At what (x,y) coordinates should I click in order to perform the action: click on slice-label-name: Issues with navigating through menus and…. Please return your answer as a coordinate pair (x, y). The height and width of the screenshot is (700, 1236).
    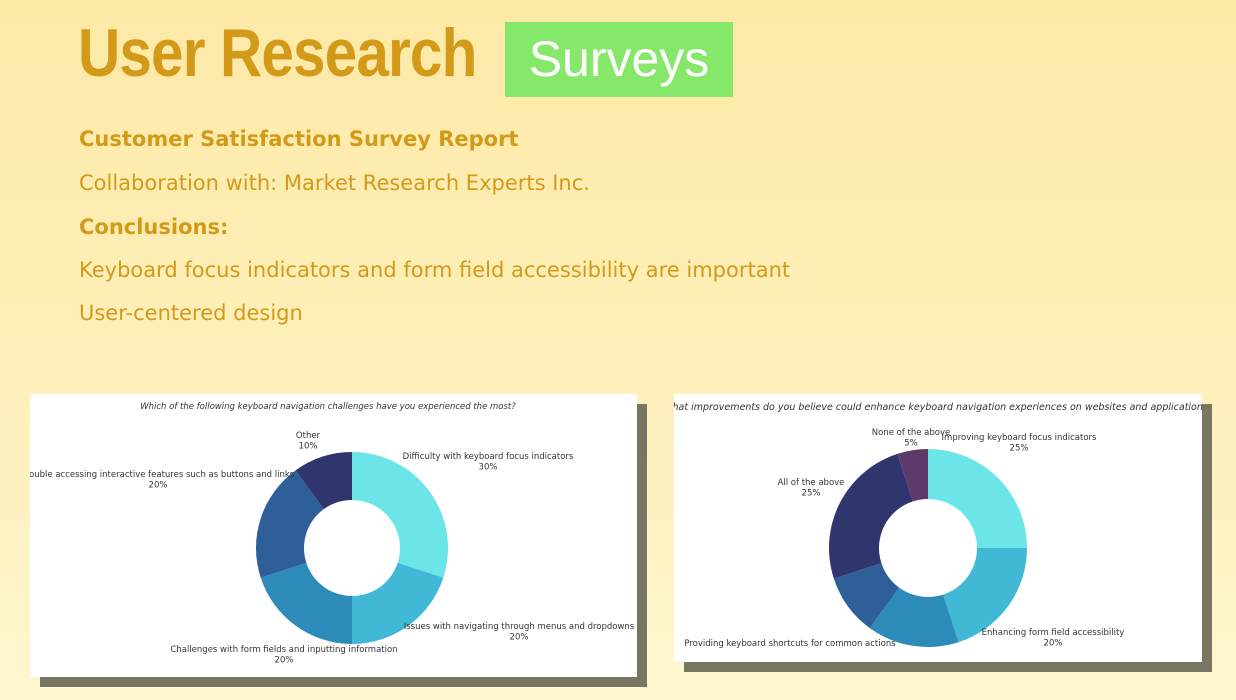
    Looking at the image, I should click on (519, 627).